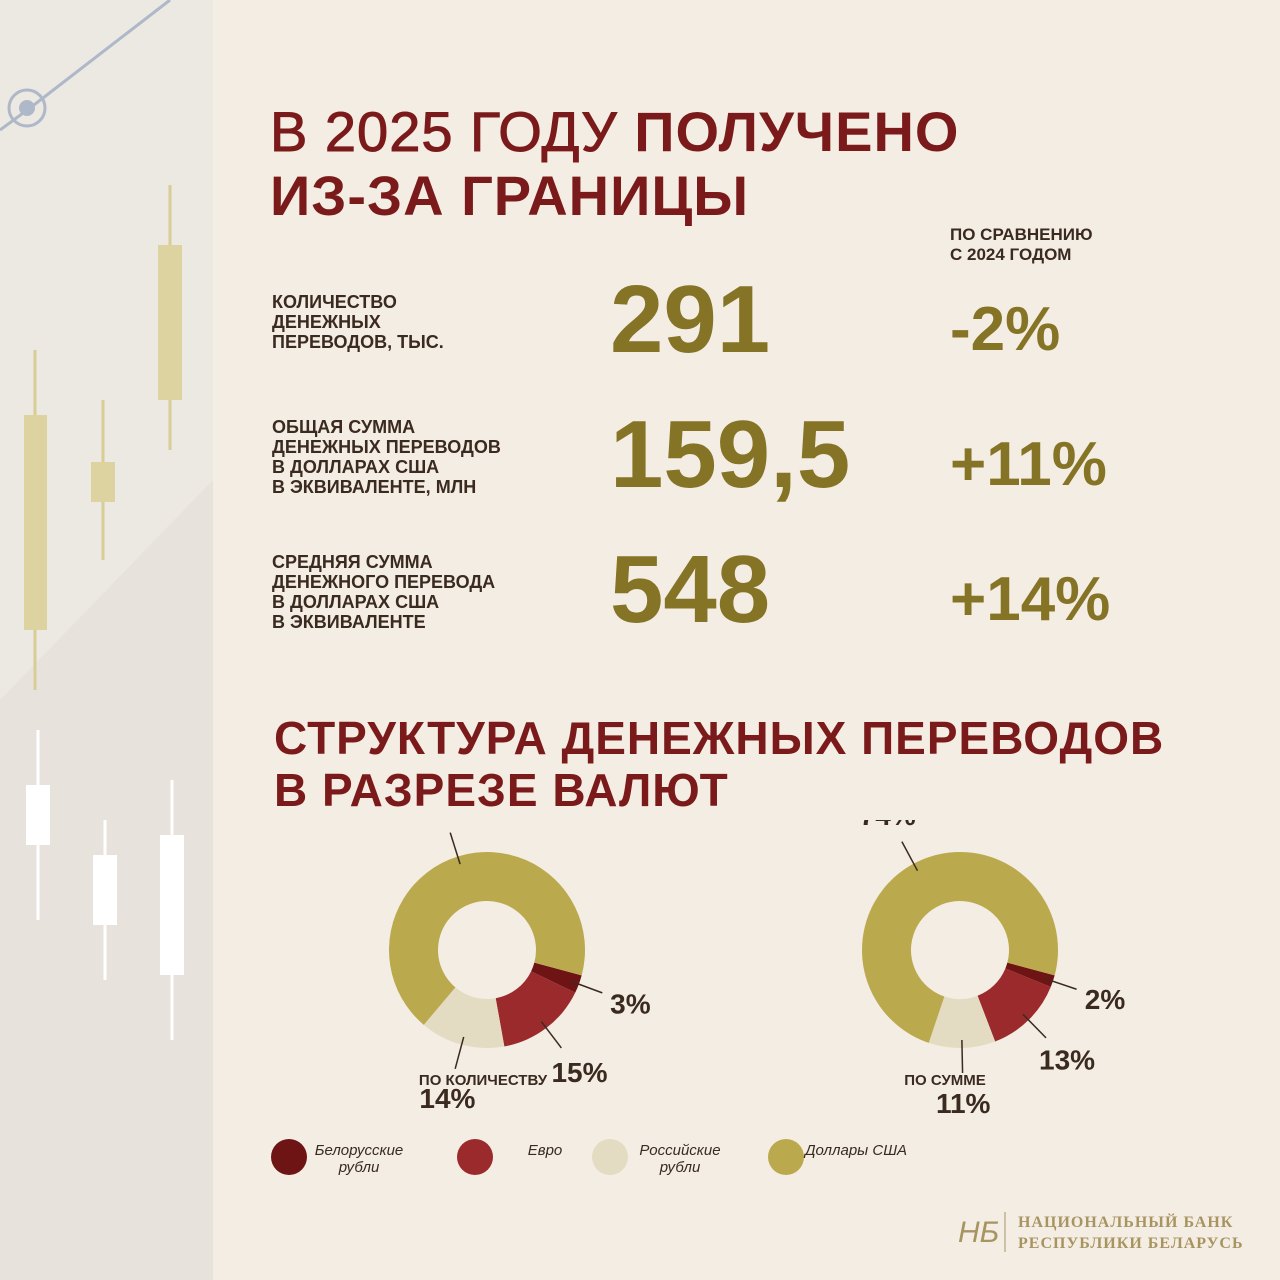 This screenshot has width=1280, height=1280. What do you see at coordinates (349, 622) in the screenshot?
I see `stat-label-line: В ЭКВИВАЛЕНТЕ` at bounding box center [349, 622].